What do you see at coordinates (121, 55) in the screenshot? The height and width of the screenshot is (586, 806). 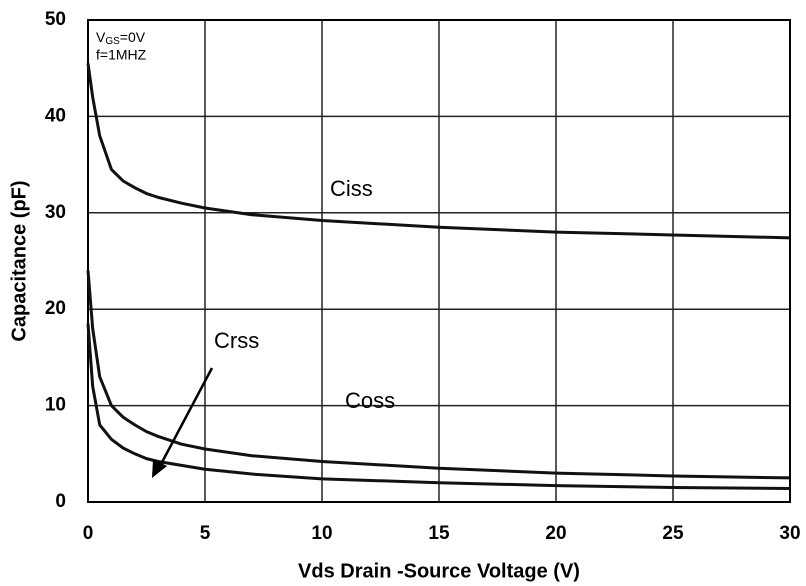 I see `condition-freq: f=1MHZ` at bounding box center [121, 55].